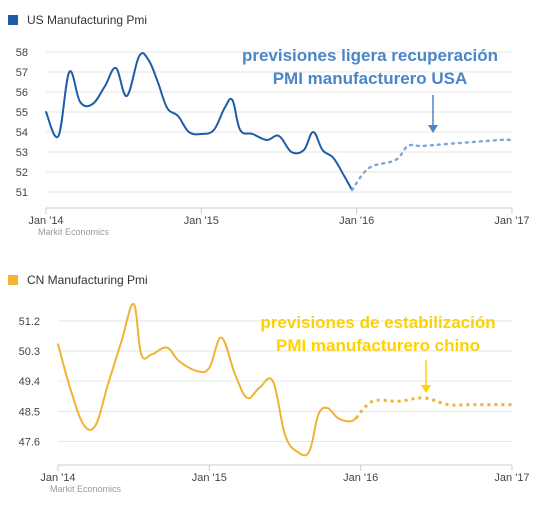 This screenshot has height=506, width=535. Describe the element at coordinates (29, 412) in the screenshot. I see `cn-y-tick-label: 48.5` at that location.